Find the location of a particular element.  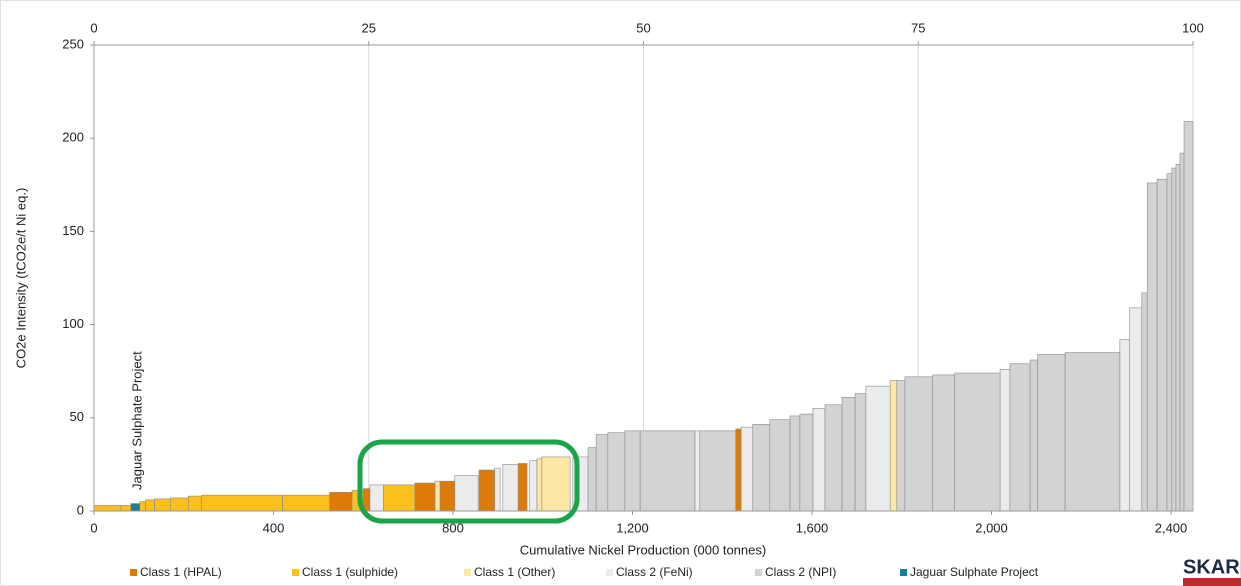

y-tick-label: 0 is located at coordinates (80, 509).